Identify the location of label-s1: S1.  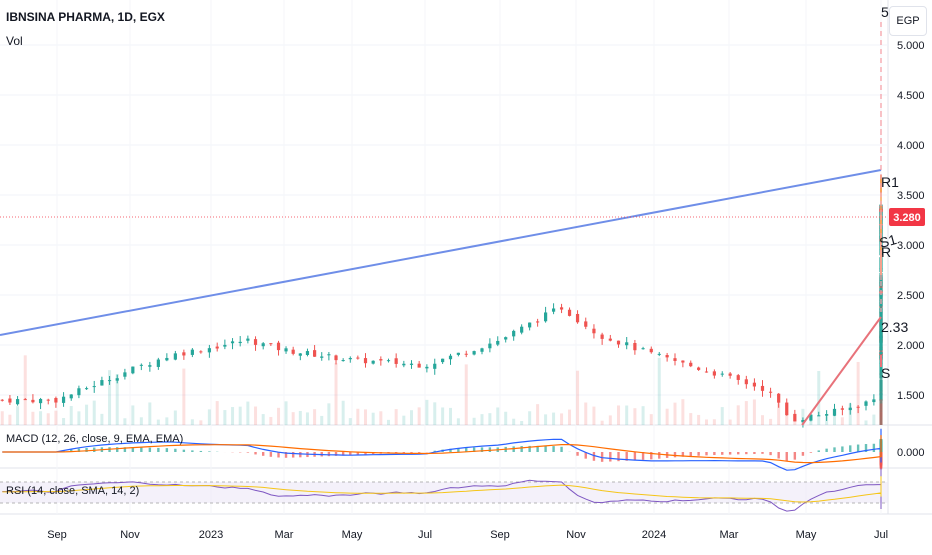
(888, 241).